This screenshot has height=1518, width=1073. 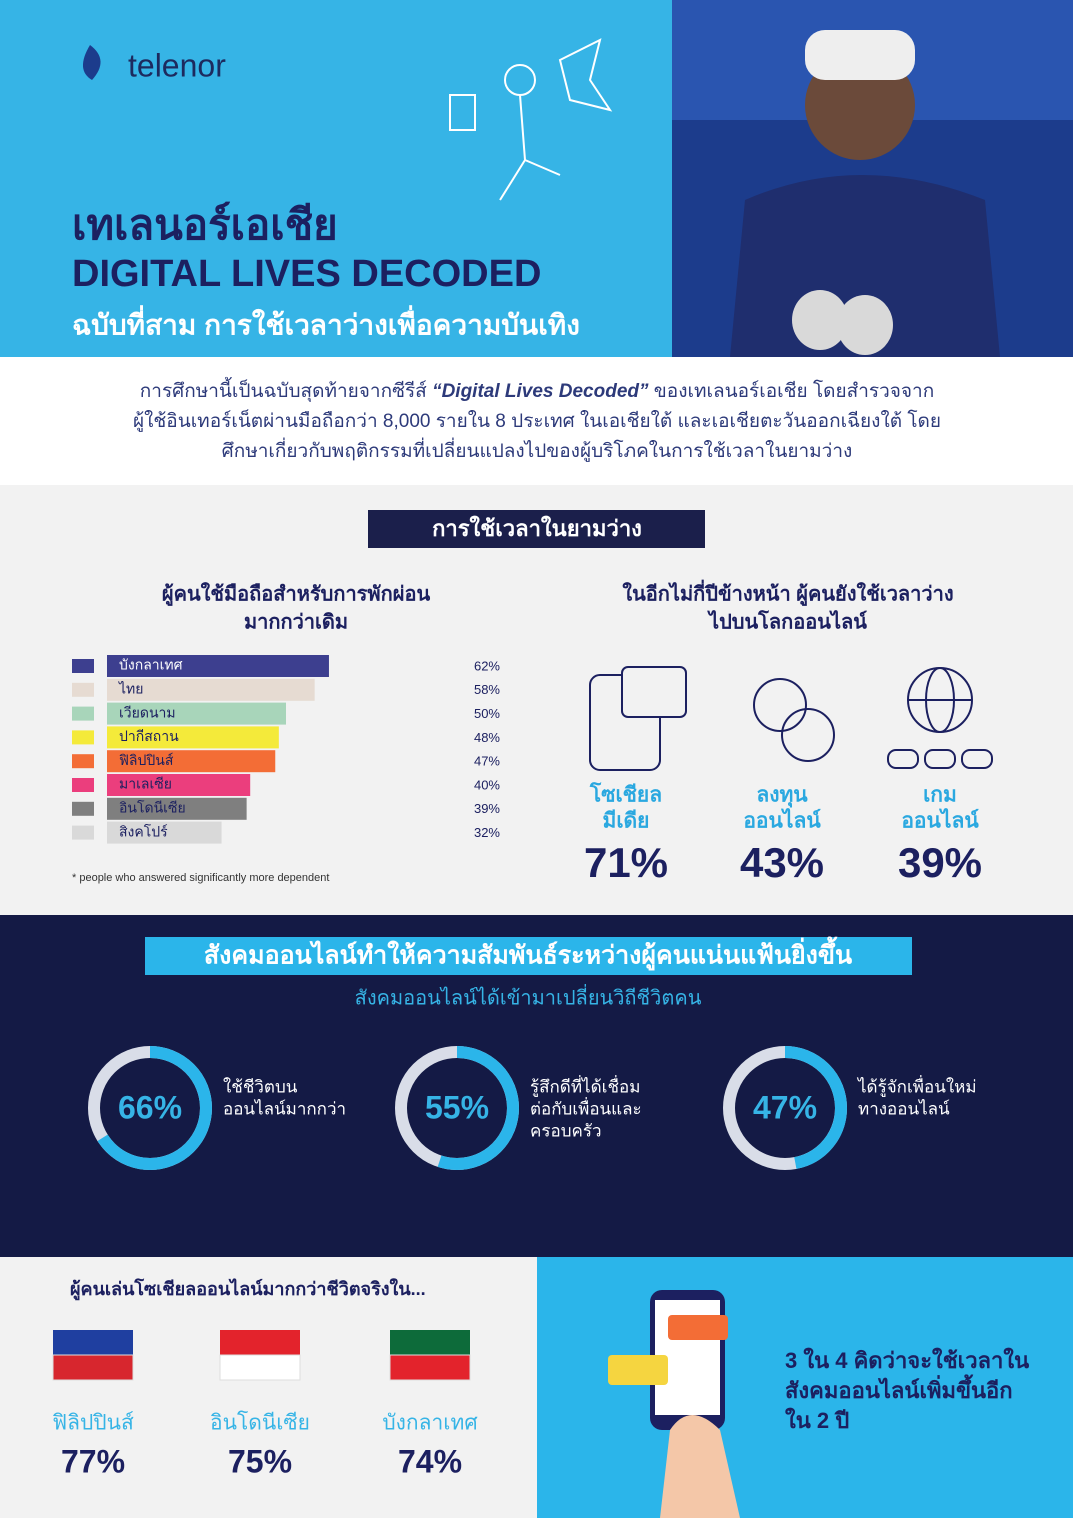 I want to click on online-value: 43%, so click(x=782, y=862).